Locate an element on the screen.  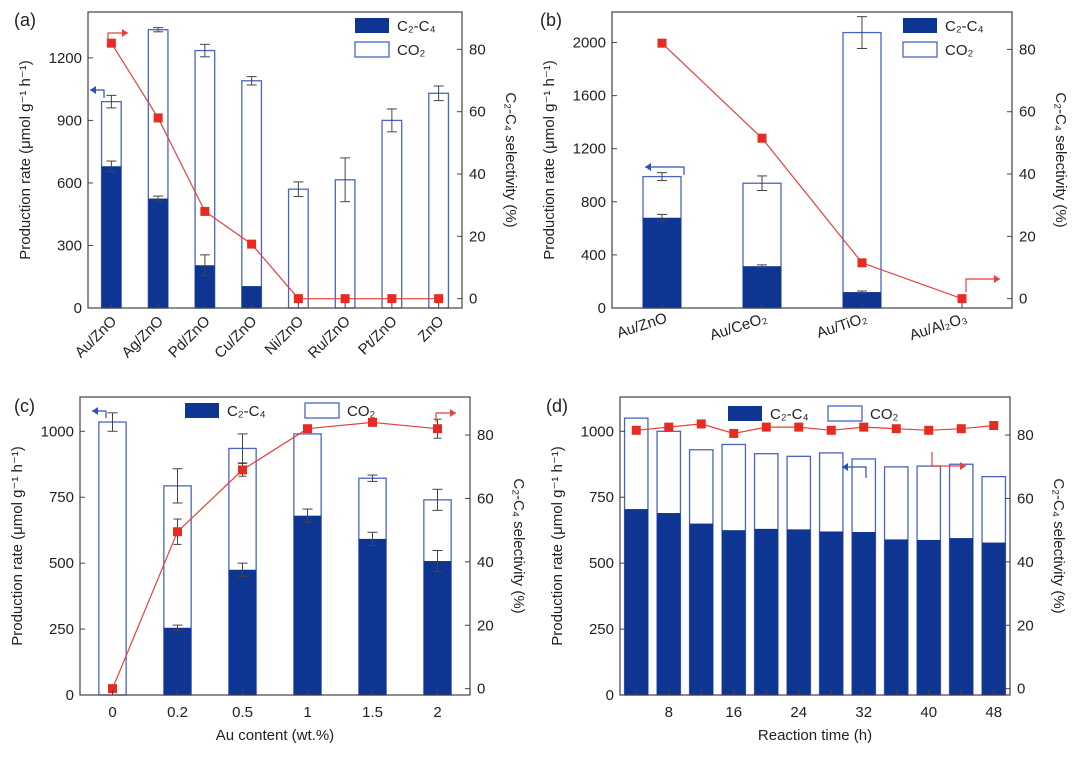
x-tick-label: 32 is located at coordinates (863, 712).